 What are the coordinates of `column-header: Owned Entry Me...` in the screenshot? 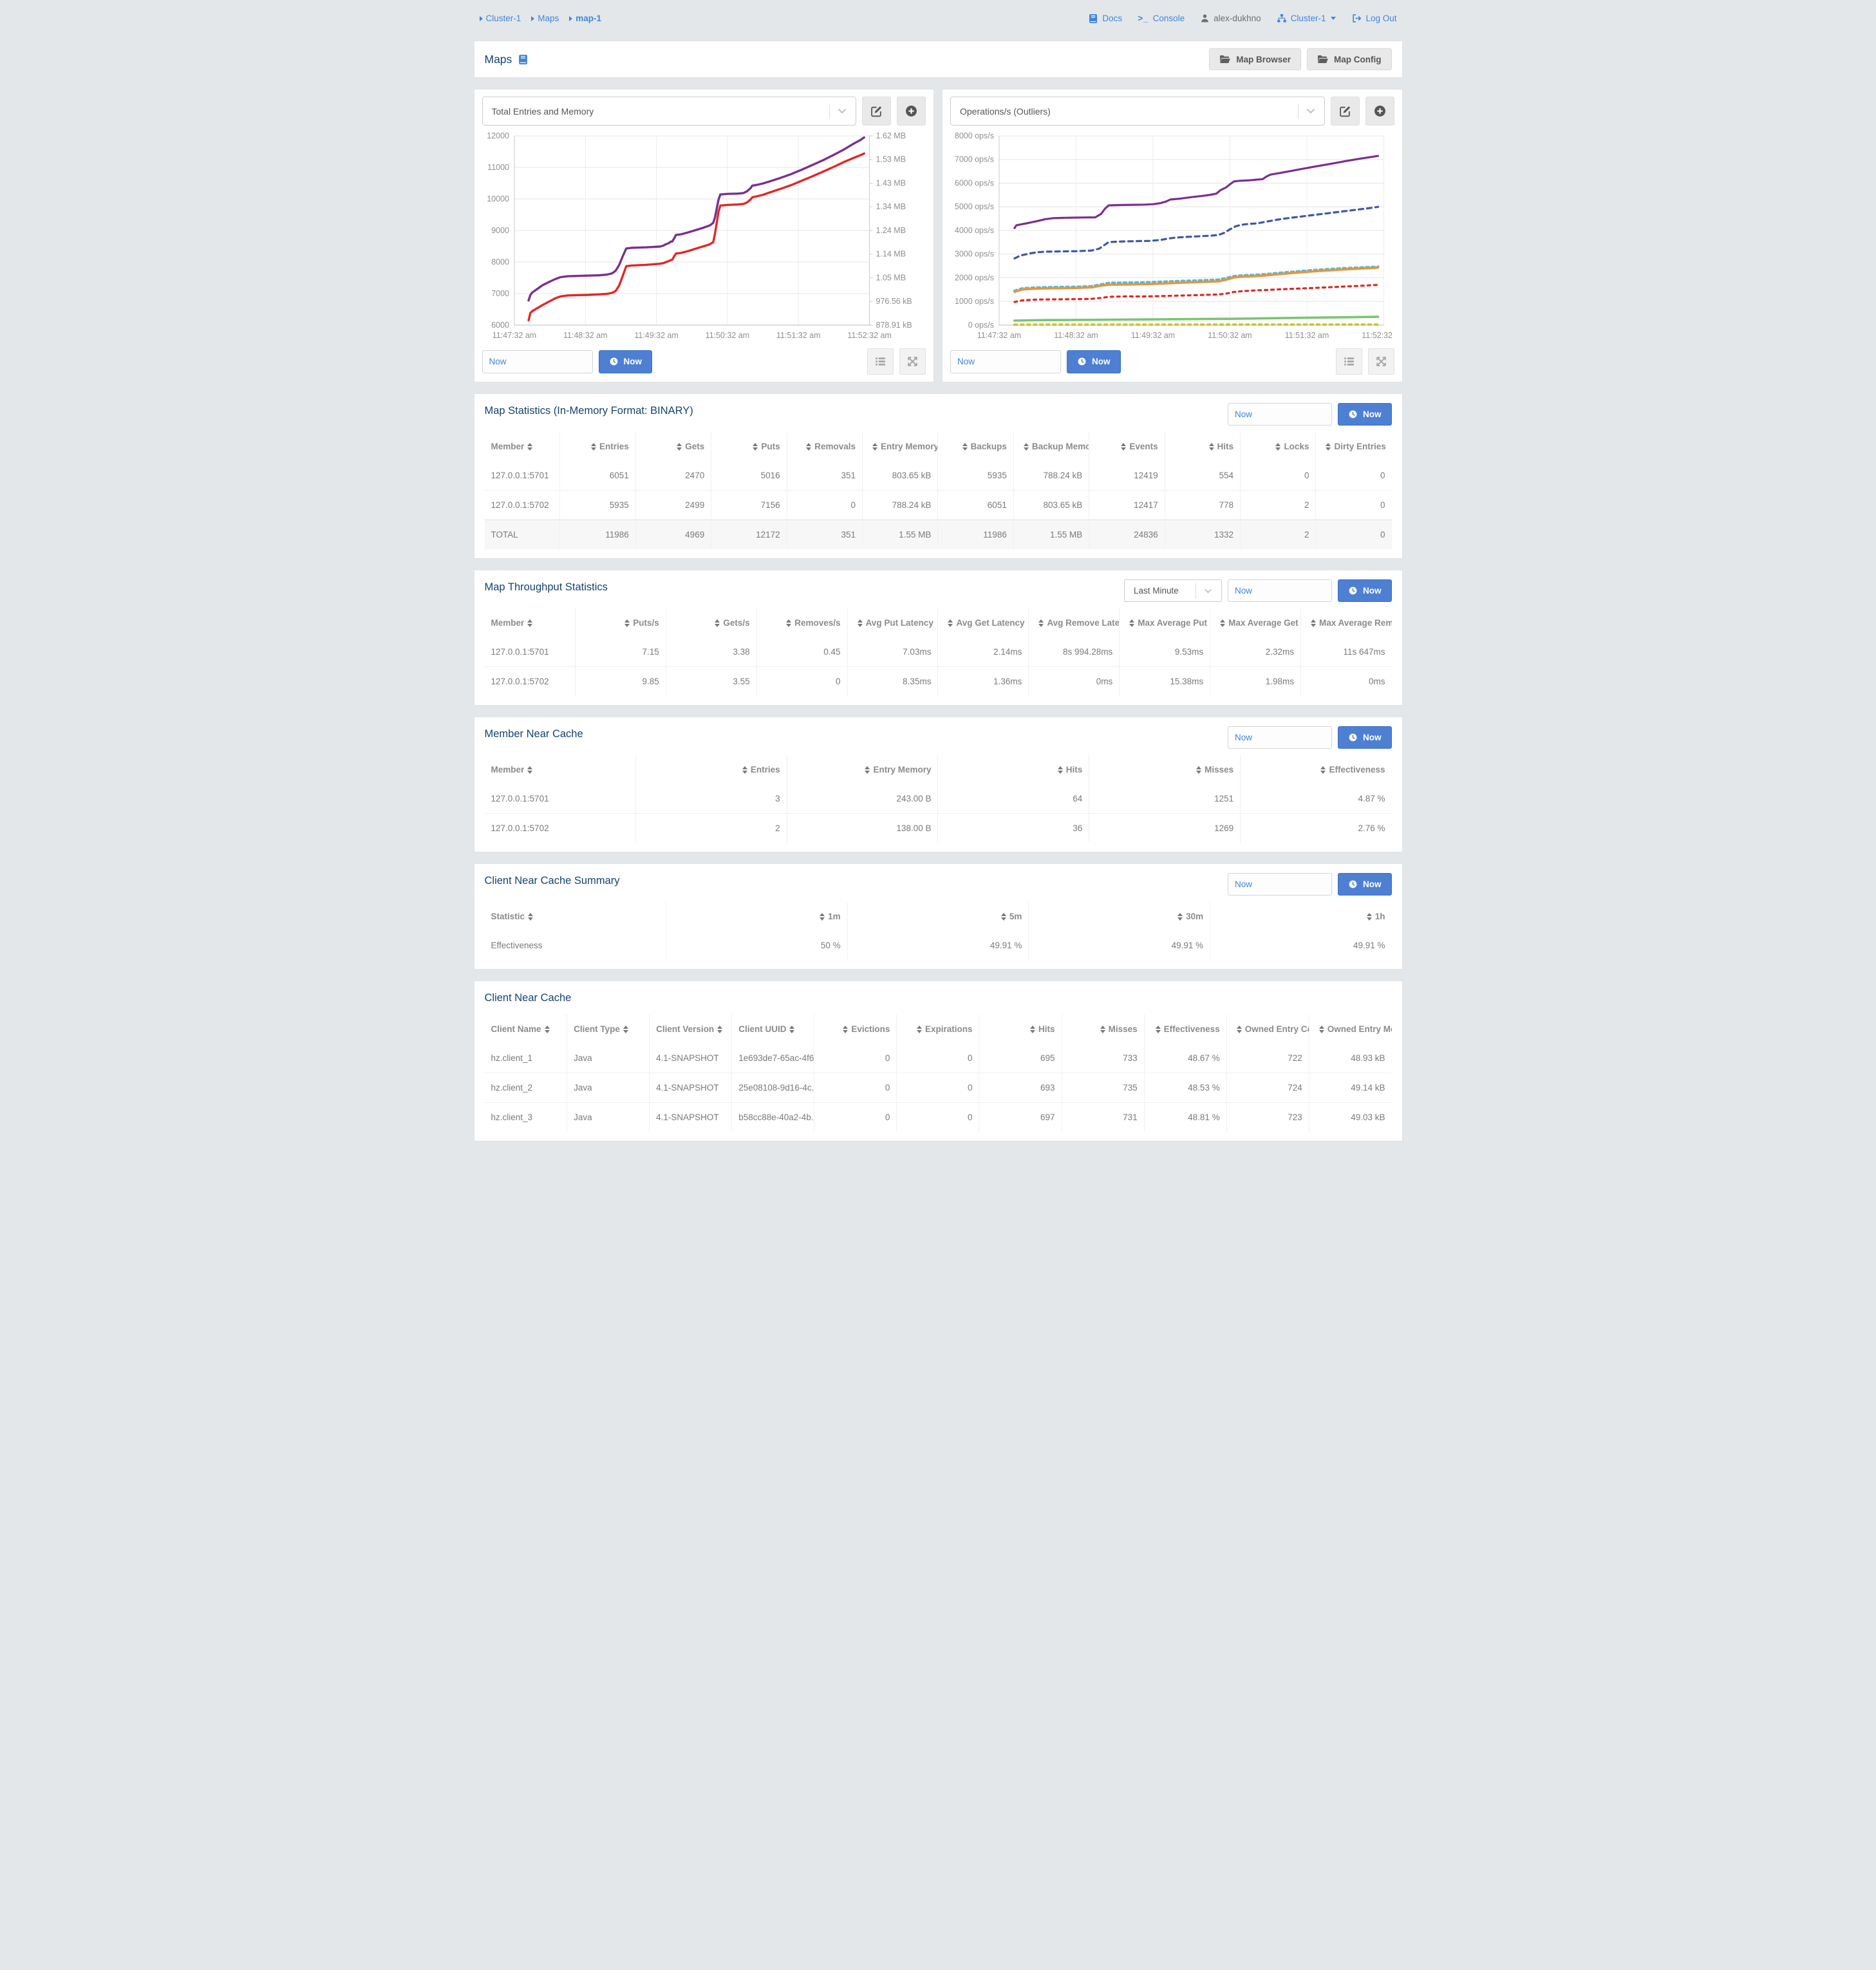 It's located at (1350, 1029).